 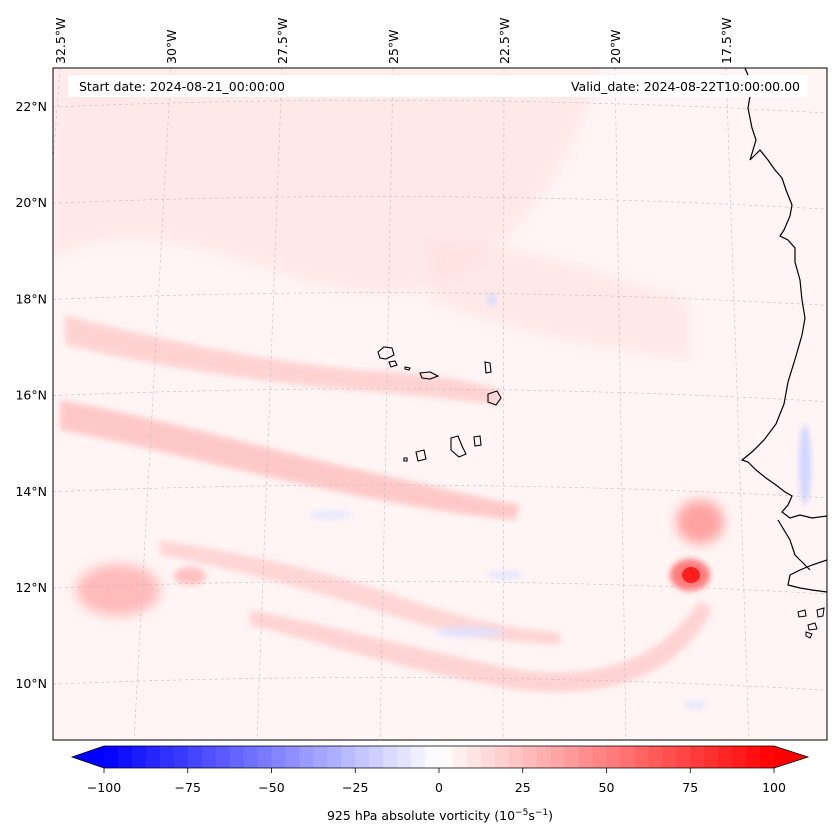 What do you see at coordinates (190, 576) in the screenshot?
I see `western-vortex-east` at bounding box center [190, 576].